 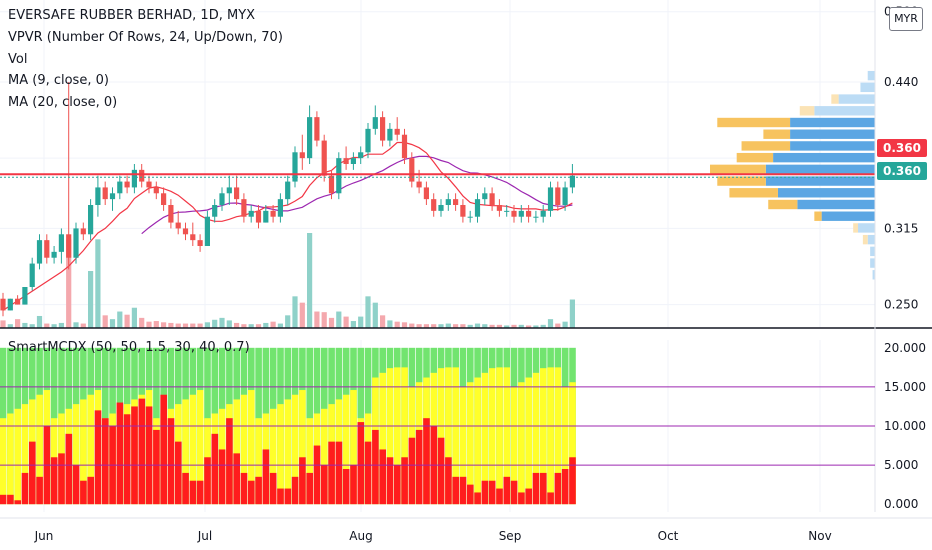 I want to click on vpvr-down-bar, so click(x=777, y=134).